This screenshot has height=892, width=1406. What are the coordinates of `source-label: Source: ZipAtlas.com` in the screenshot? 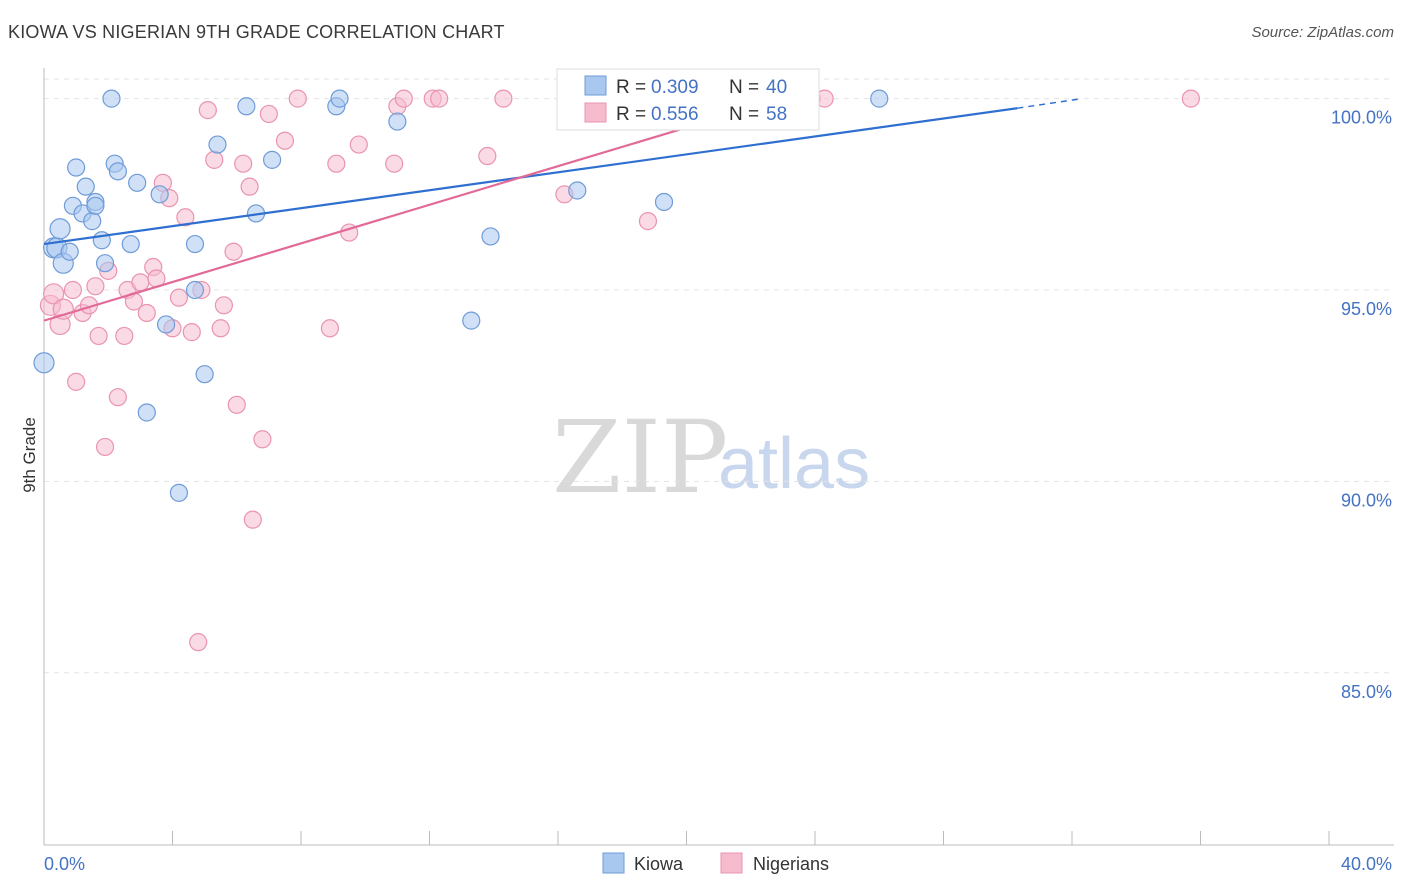 It's located at (1322, 32).